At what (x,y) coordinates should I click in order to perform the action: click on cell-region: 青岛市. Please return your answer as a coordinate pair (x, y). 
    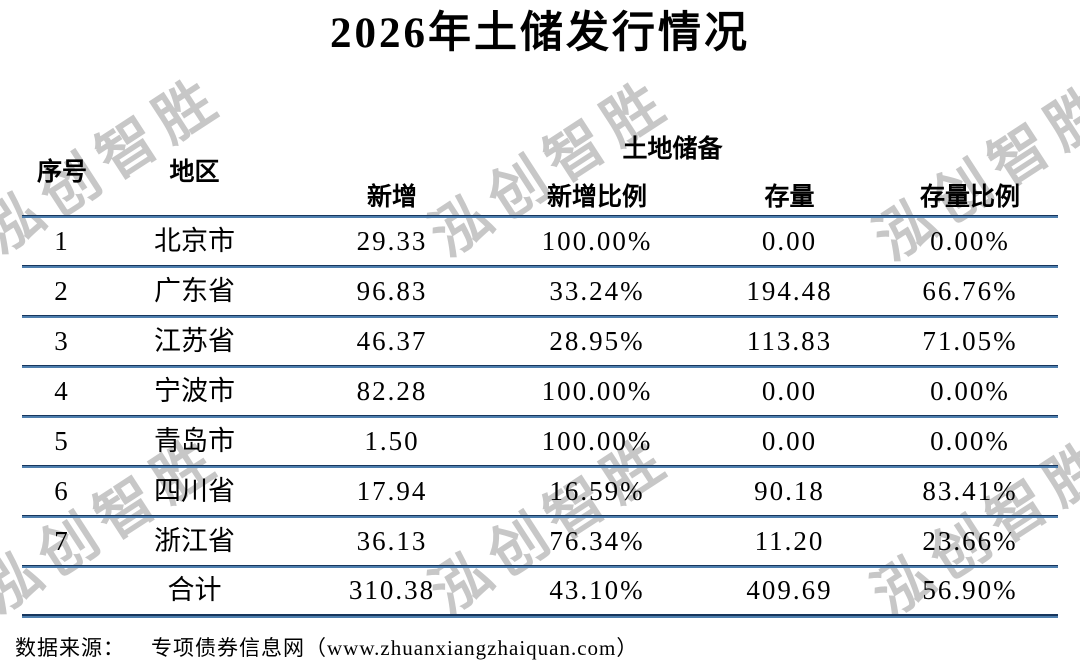
    Looking at the image, I should click on (194, 440).